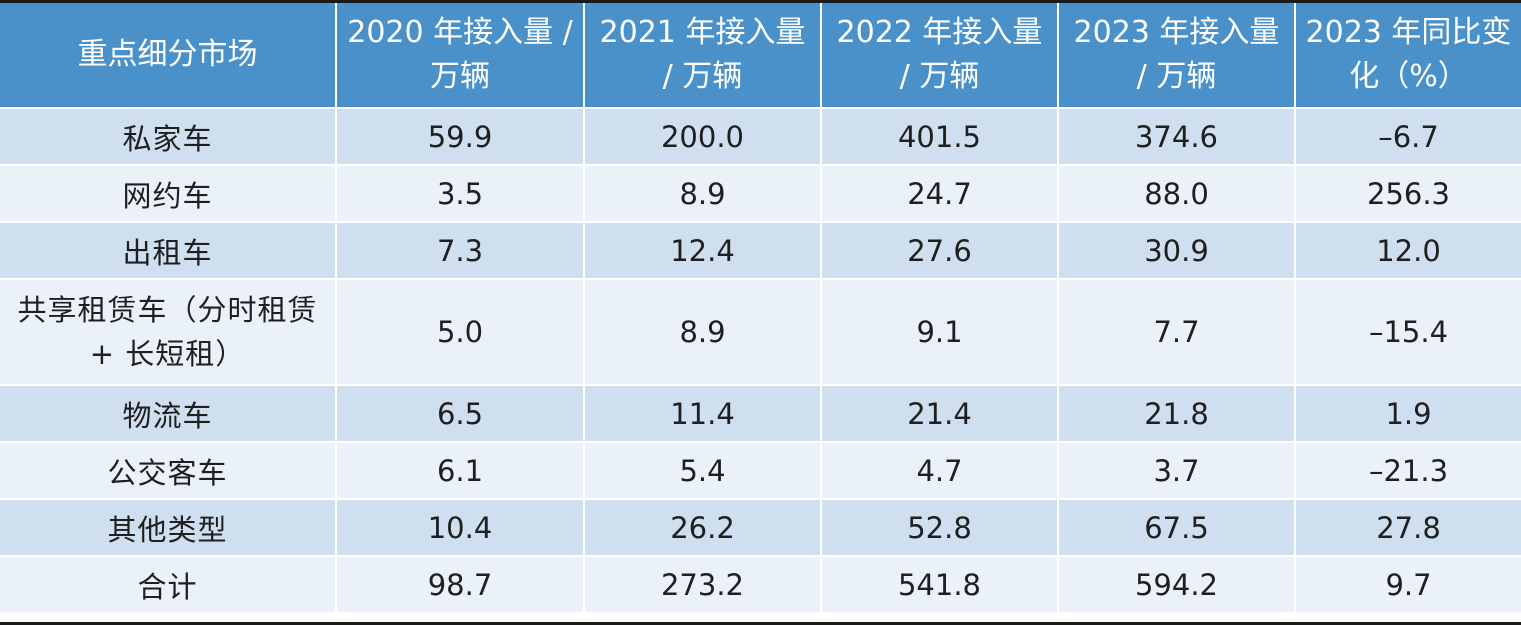 This screenshot has width=1521, height=625. I want to click on cell-yoy: –21.3, so click(1408, 470).